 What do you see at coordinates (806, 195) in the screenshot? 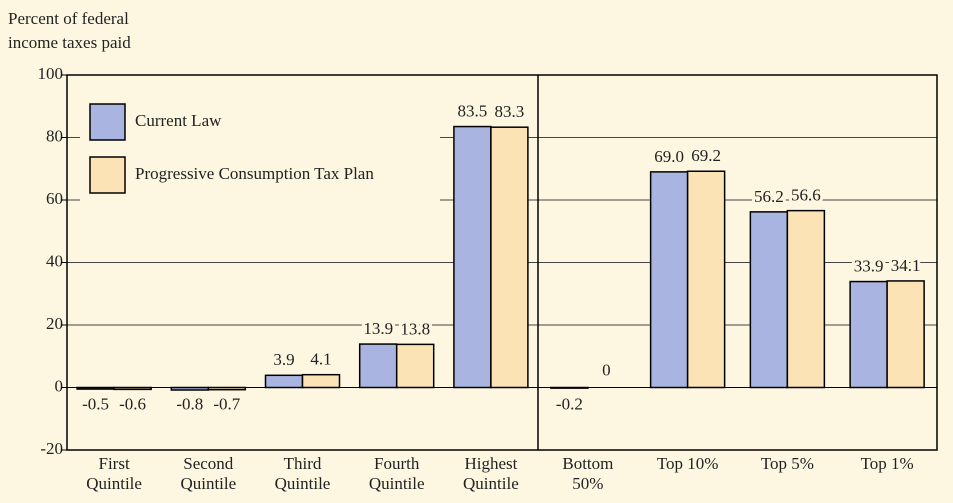
I see `value-label: 56.6` at bounding box center [806, 195].